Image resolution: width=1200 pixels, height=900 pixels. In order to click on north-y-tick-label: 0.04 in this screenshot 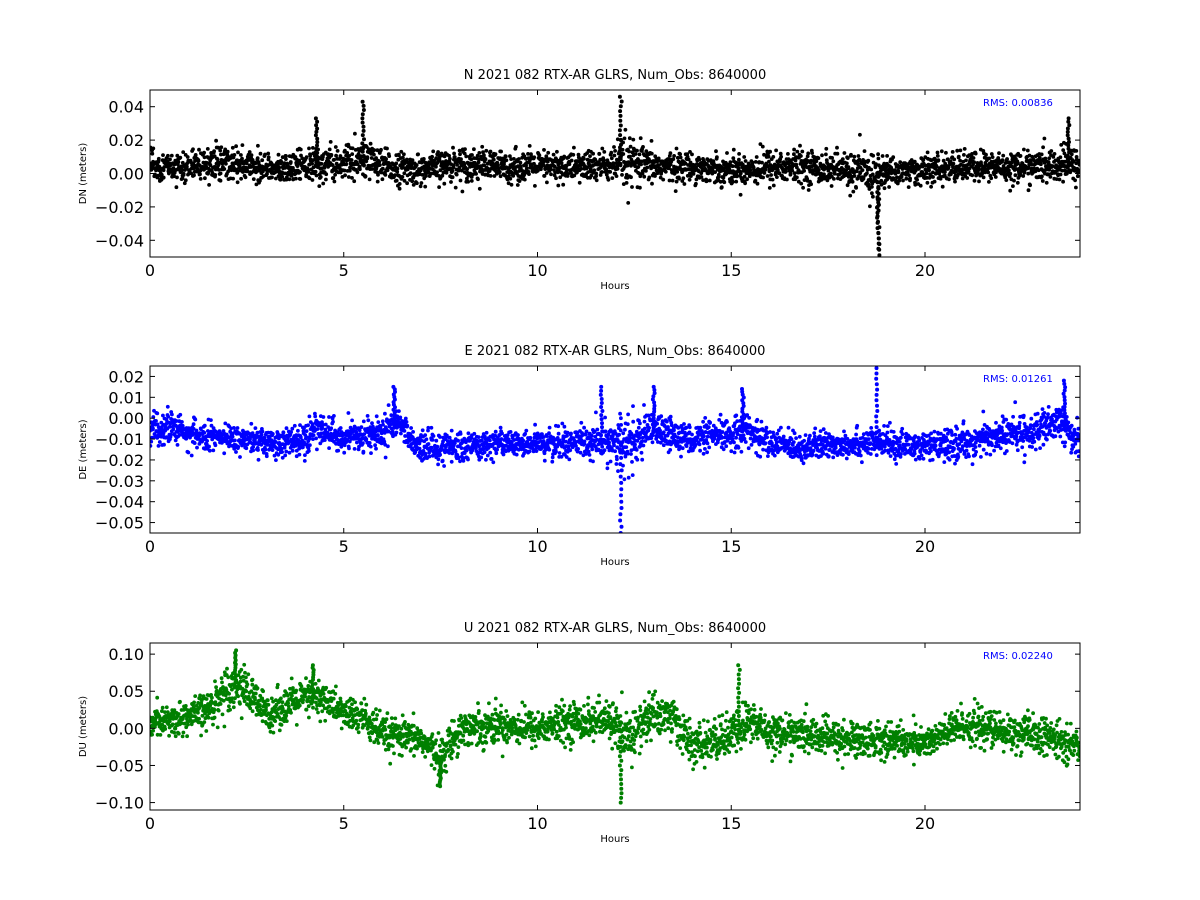, I will do `click(126, 107)`.